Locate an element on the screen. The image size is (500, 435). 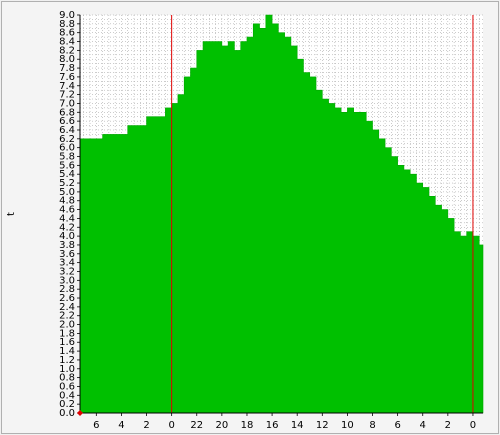
y-tick-label: 8.4 is located at coordinates (67, 42).